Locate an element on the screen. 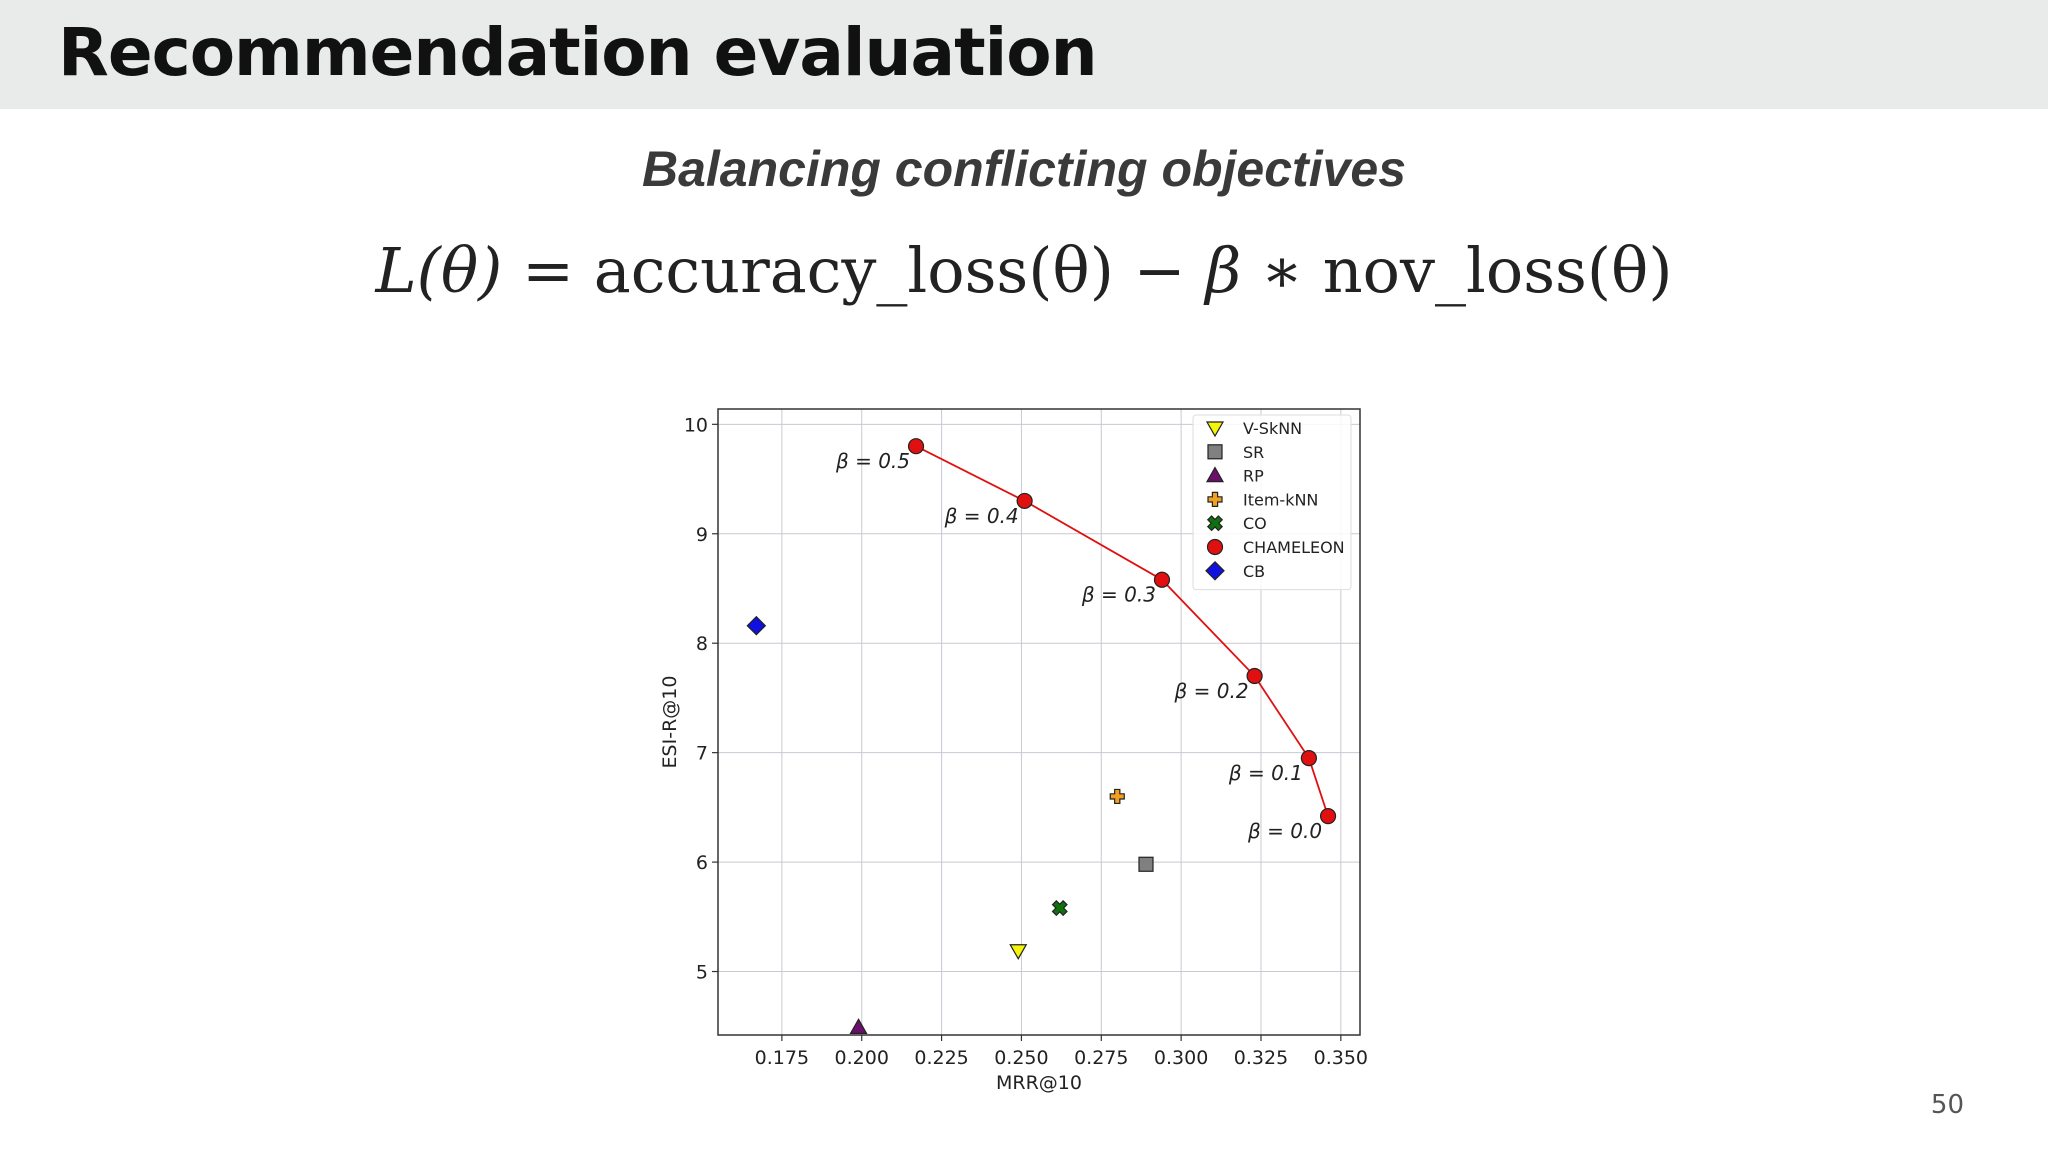  x-tick-label: 0.200 is located at coordinates (862, 1058).